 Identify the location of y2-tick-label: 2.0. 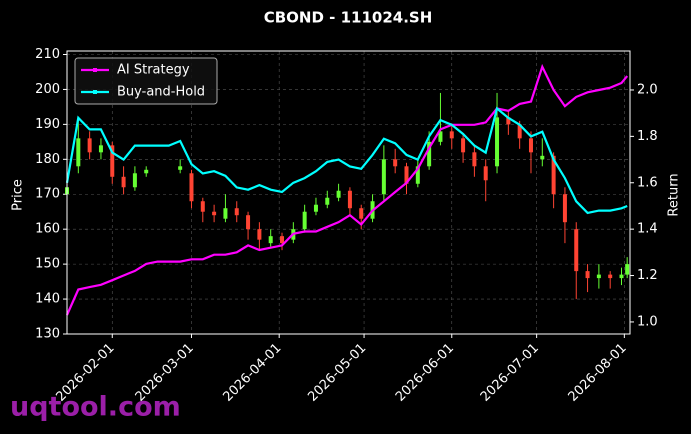
(647, 89).